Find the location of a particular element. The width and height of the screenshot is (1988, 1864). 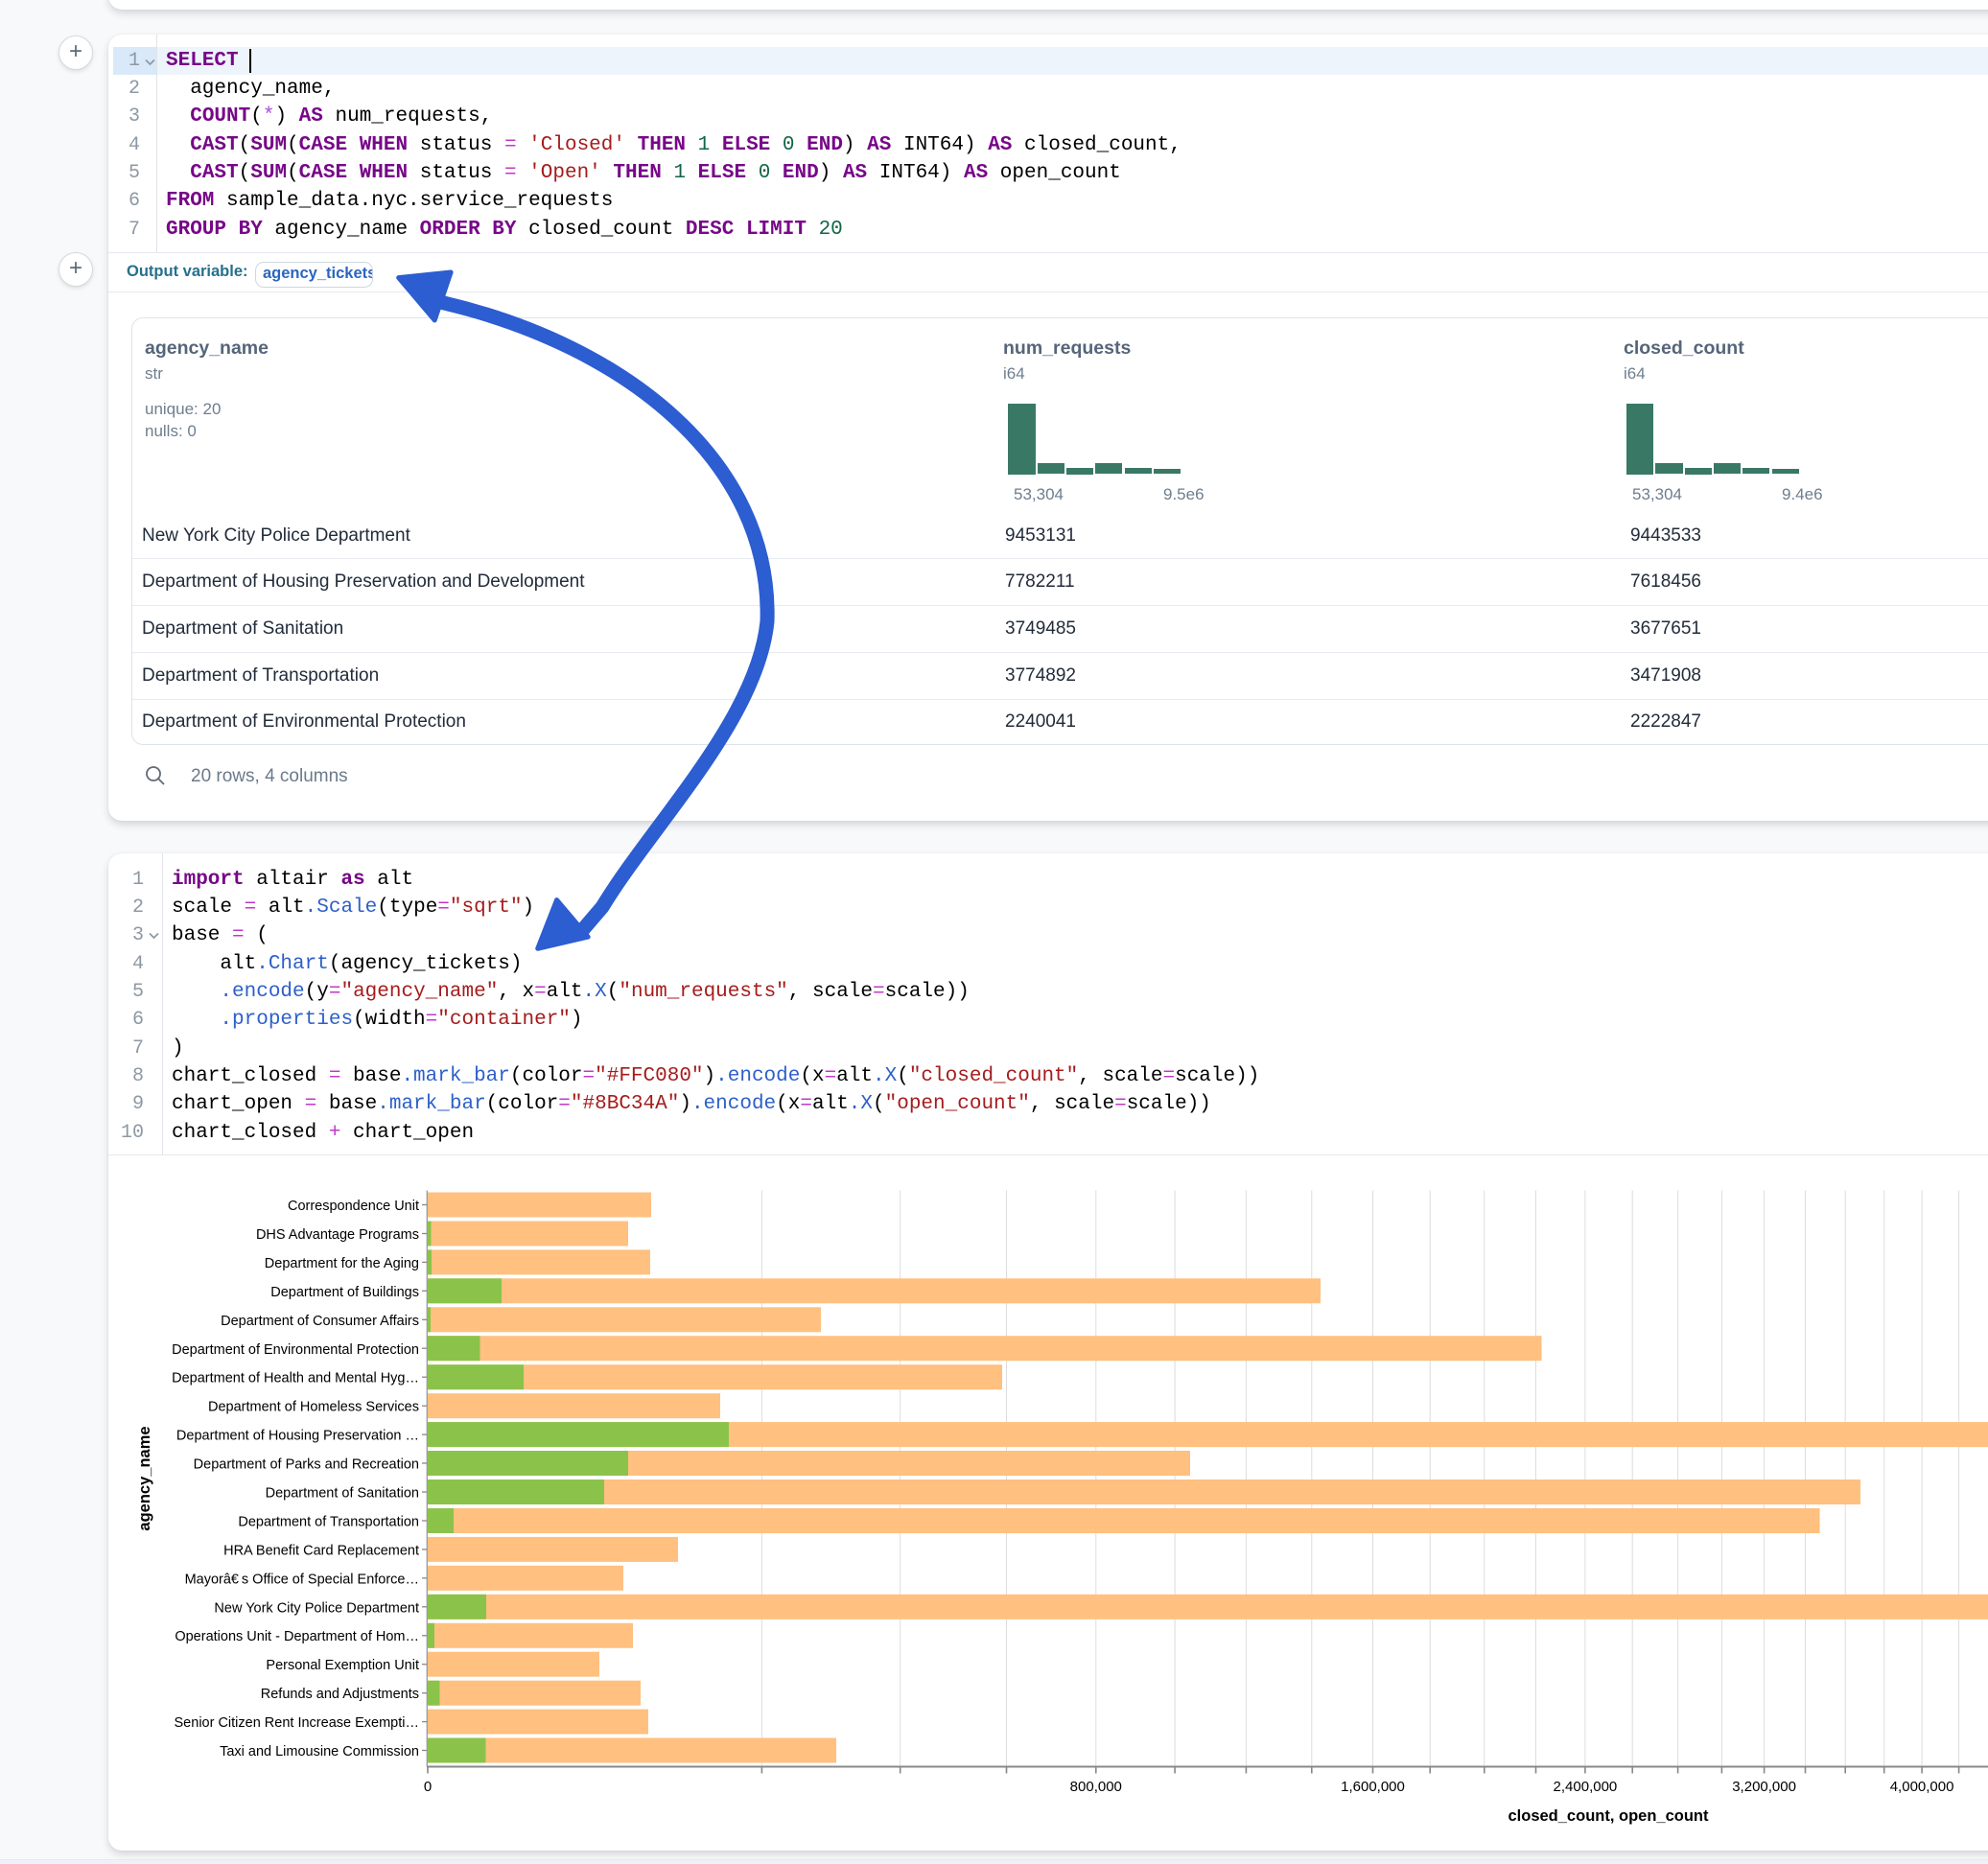

svg-text: 4,000,000 is located at coordinates (1922, 1787).